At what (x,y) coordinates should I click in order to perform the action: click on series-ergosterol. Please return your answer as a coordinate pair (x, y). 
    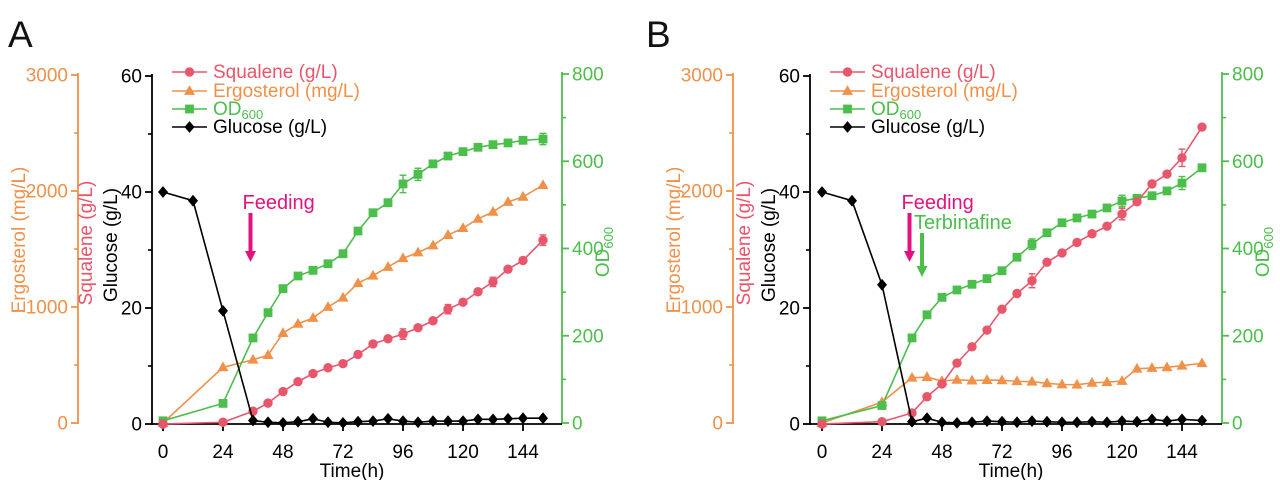
    Looking at the image, I should click on (1012, 392).